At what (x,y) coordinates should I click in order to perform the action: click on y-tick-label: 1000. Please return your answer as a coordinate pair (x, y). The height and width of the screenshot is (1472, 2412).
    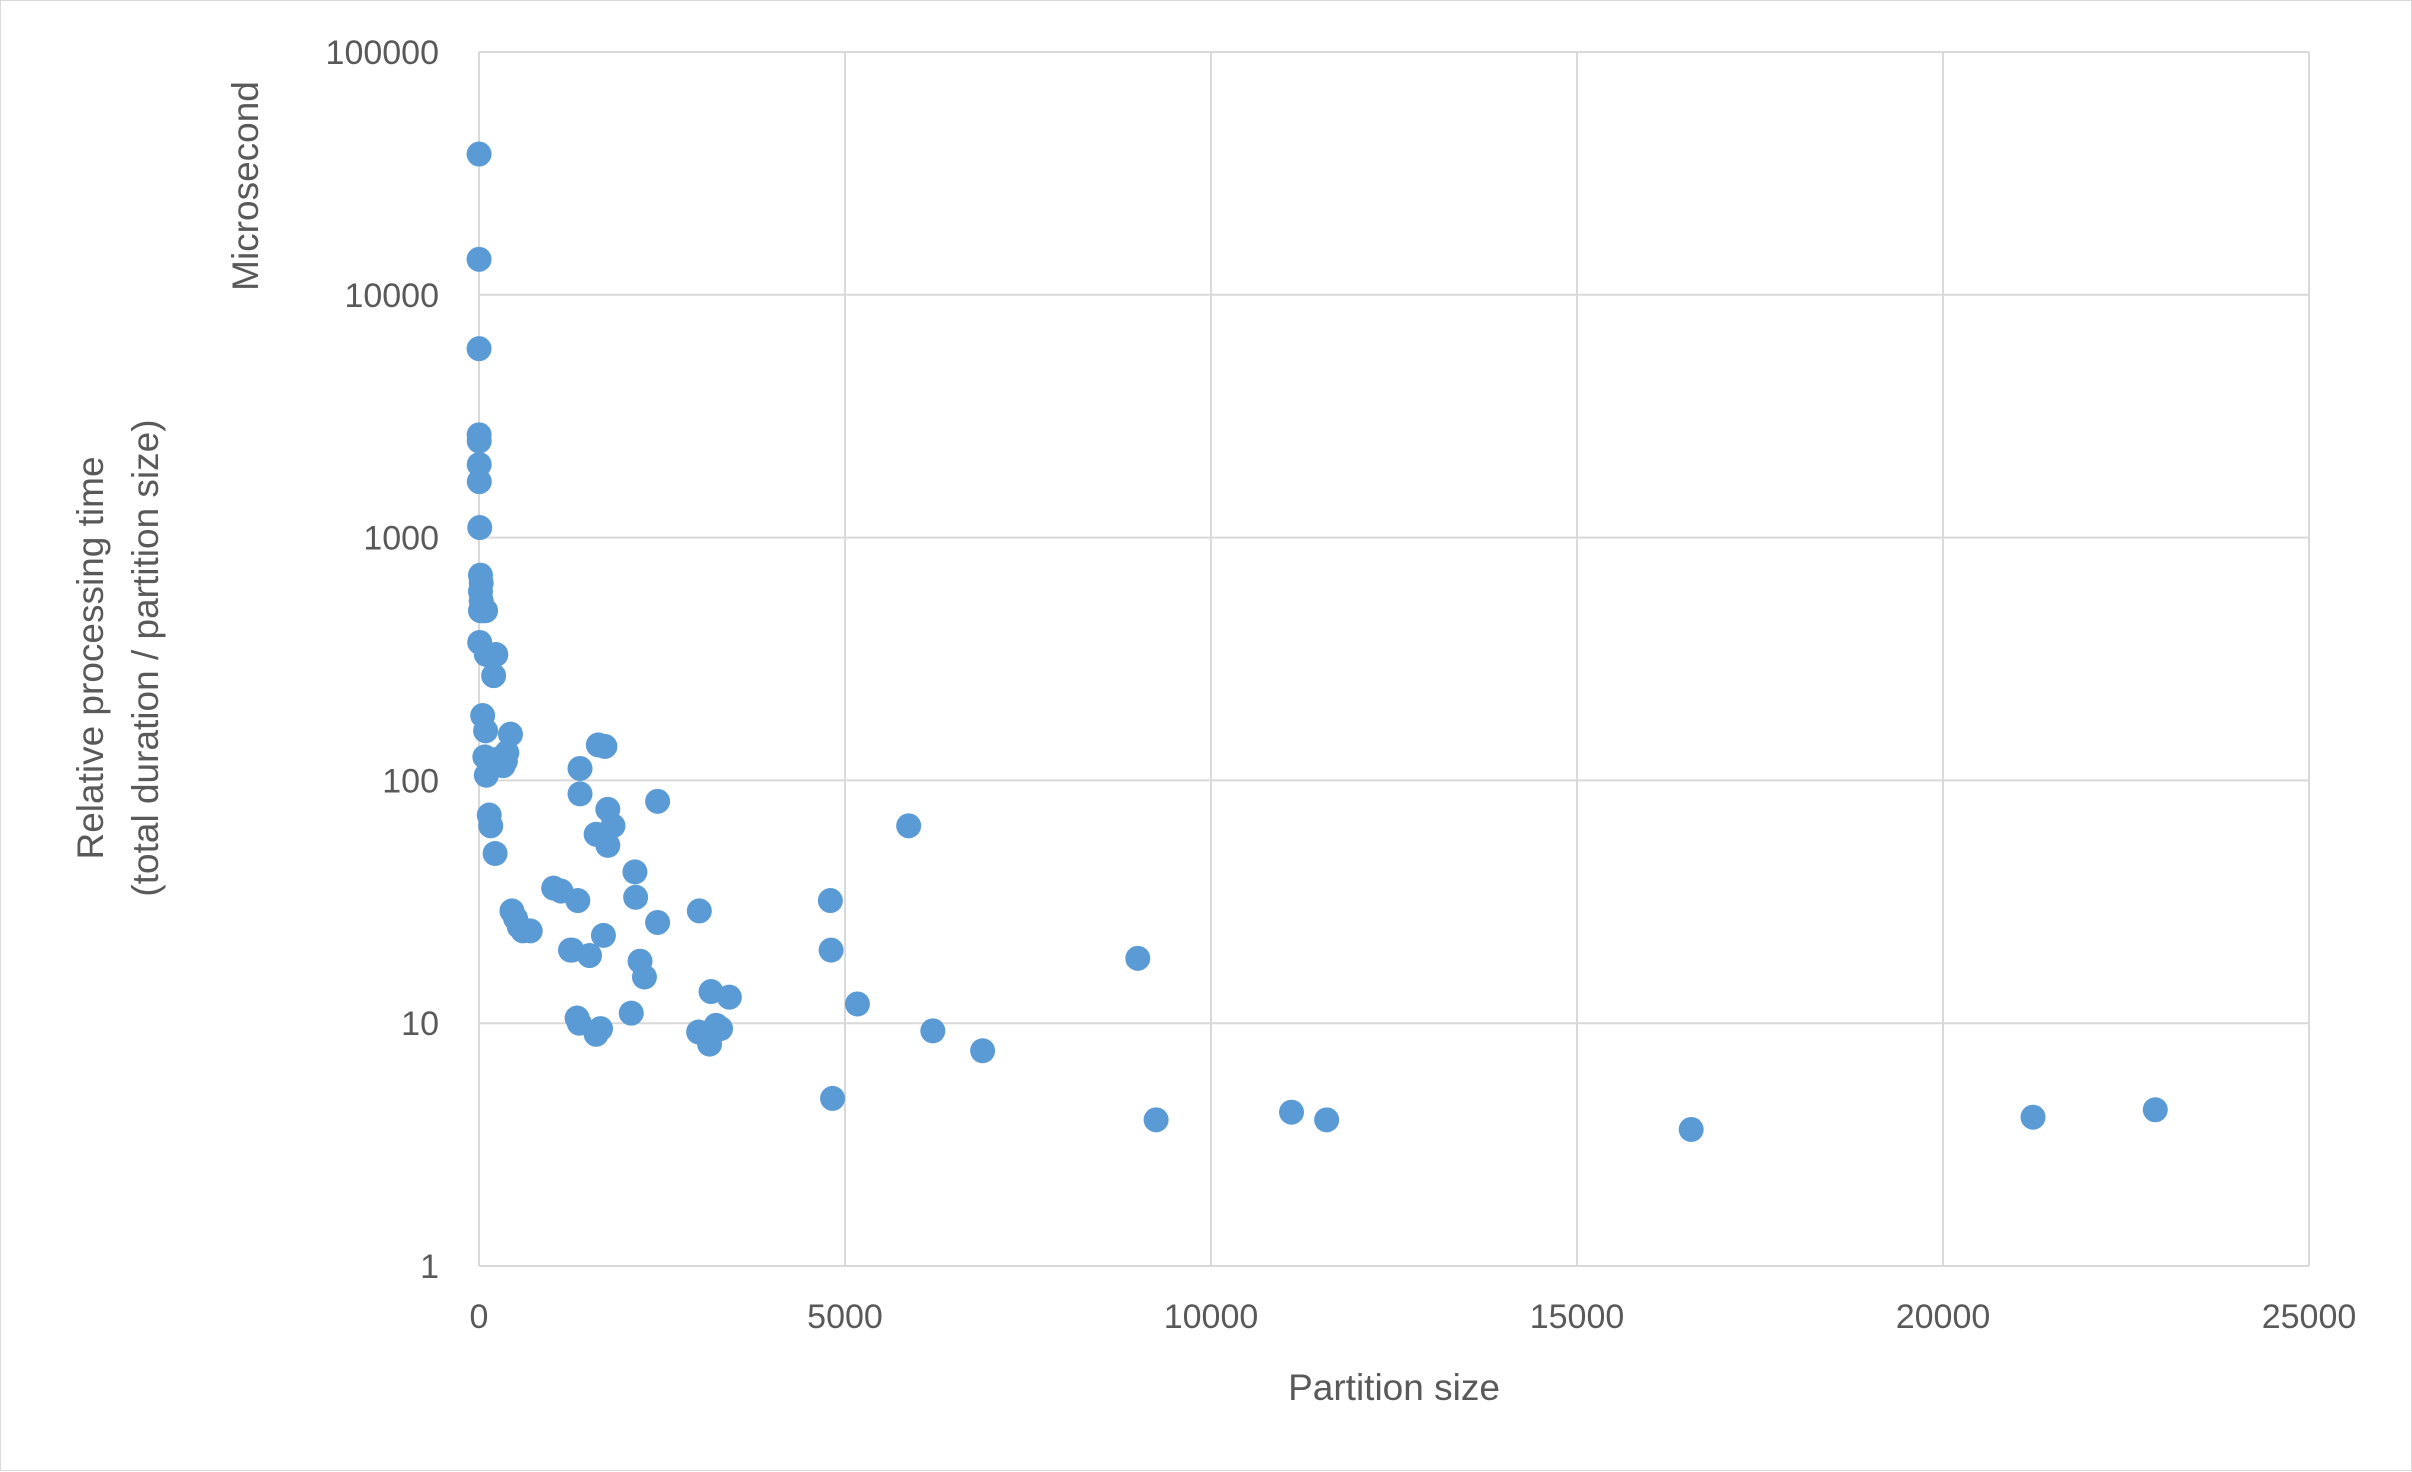
    Looking at the image, I should click on (401, 539).